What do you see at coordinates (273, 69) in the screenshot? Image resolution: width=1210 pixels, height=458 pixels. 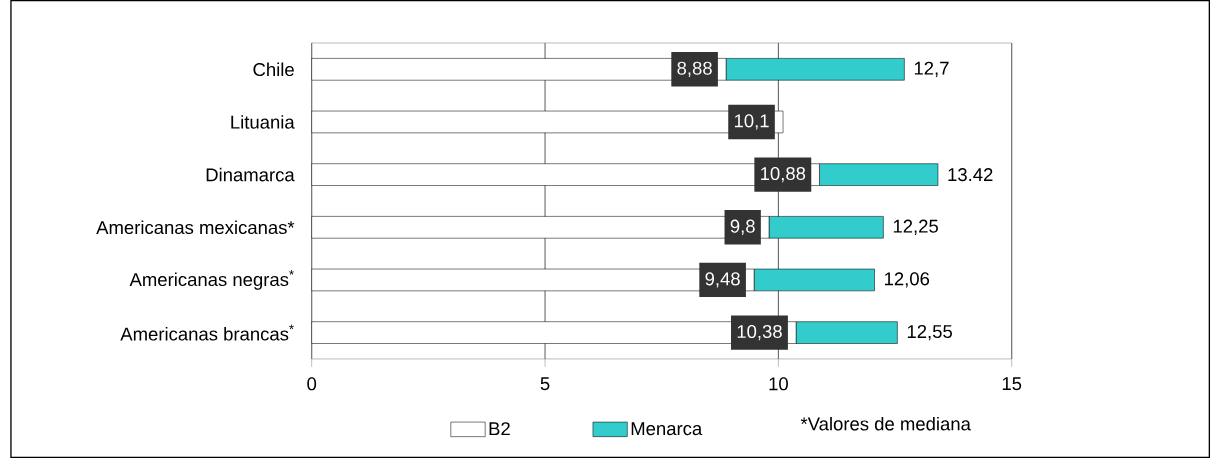 I see `y-tick-label: Chile` at bounding box center [273, 69].